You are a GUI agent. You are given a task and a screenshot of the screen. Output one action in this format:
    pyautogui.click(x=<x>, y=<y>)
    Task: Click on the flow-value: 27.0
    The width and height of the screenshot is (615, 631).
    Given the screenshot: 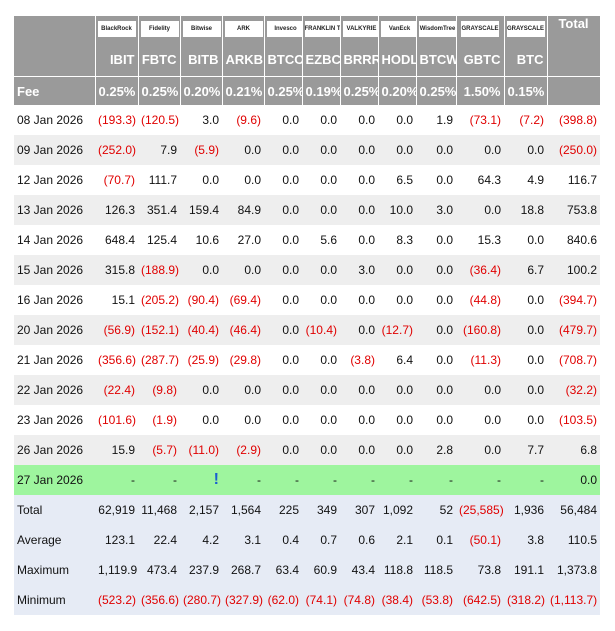 What is the action you would take?
    pyautogui.click(x=249, y=240)
    